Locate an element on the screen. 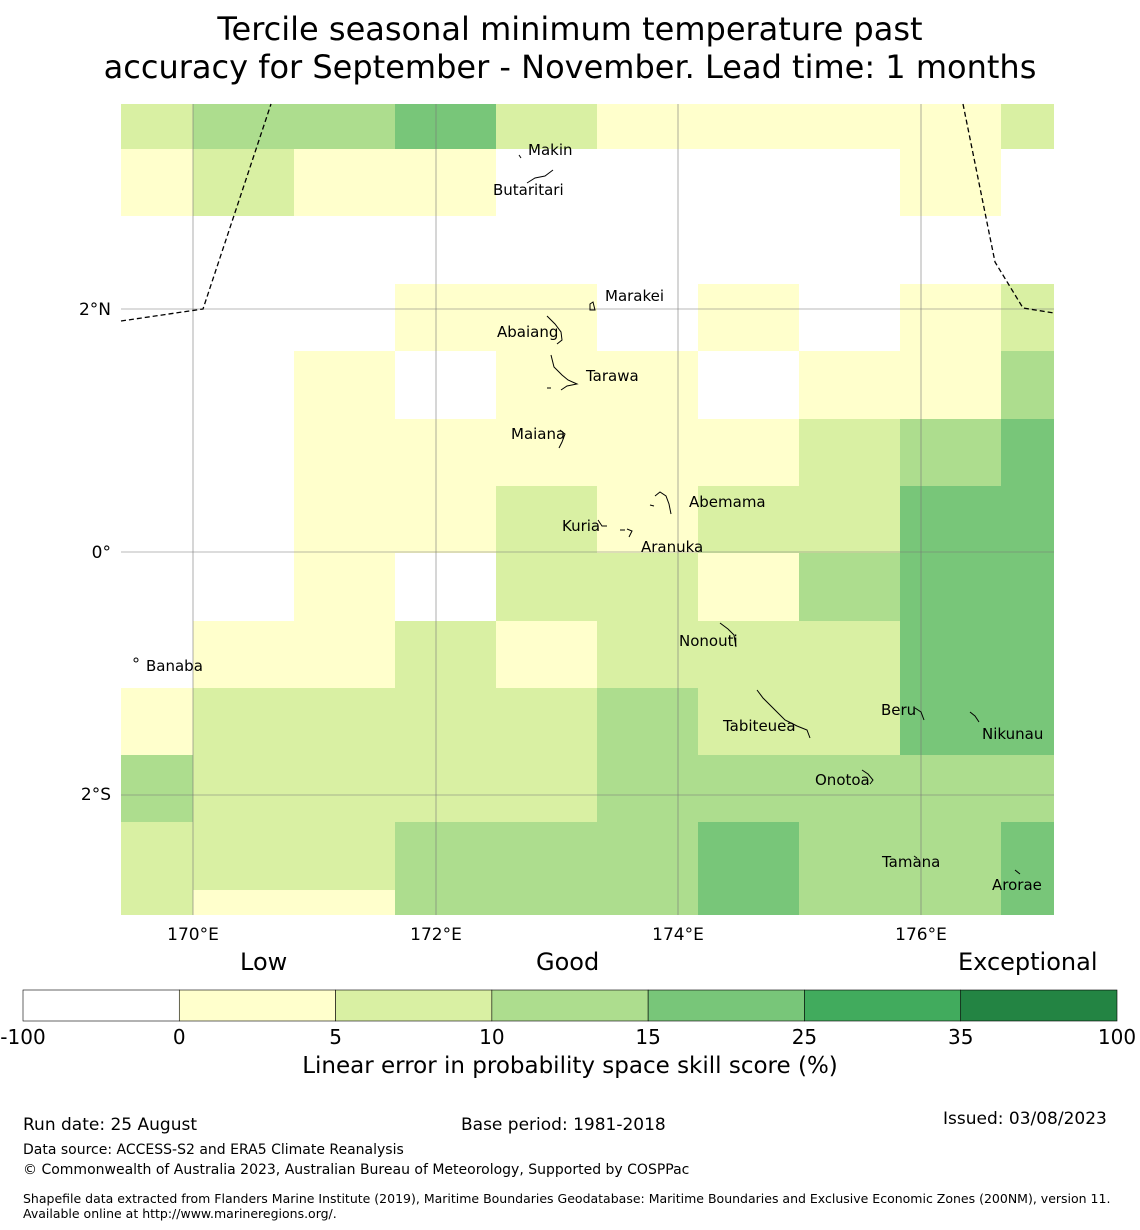 This screenshot has width=1140, height=1230. colorbar-tick-label: 0 is located at coordinates (179, 1037).